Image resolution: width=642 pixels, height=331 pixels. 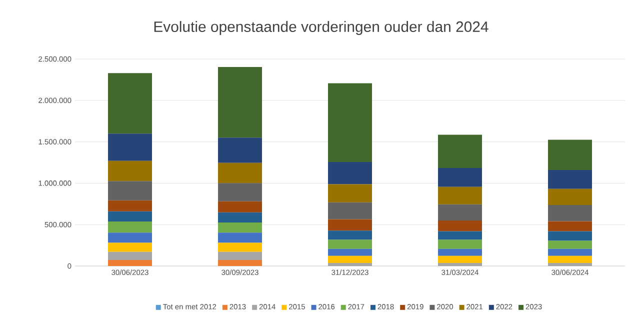 I want to click on chart-title: Evolutie openstaande vorderingen ouder dan 2024, so click(x=321, y=28).